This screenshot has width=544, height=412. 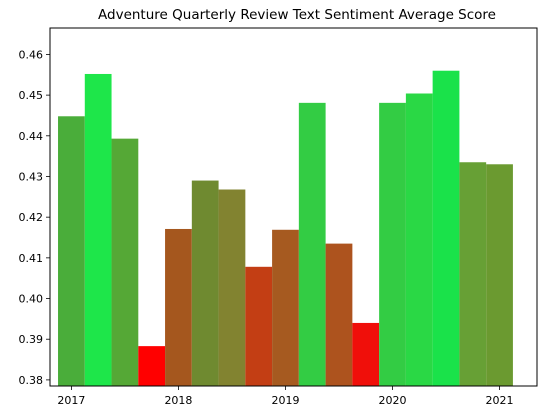 What do you see at coordinates (31, 176) in the screenshot?
I see `y-tick-label: 0.43` at bounding box center [31, 176].